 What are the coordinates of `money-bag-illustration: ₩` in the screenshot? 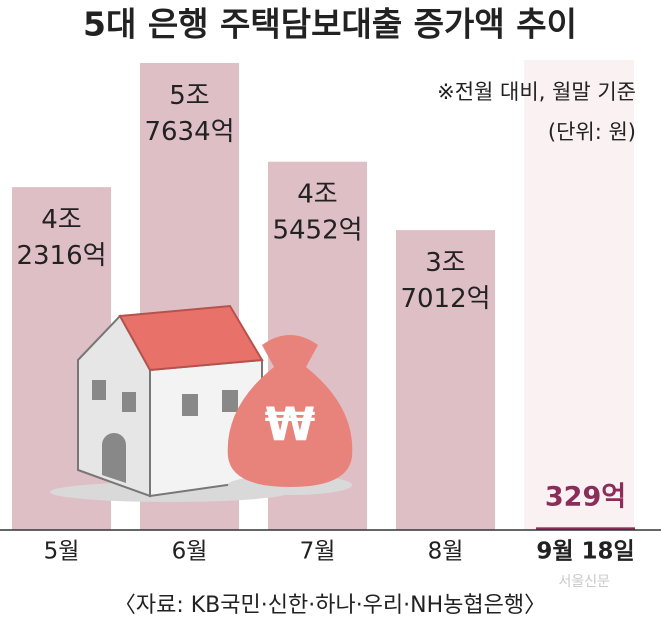 It's located at (290, 415).